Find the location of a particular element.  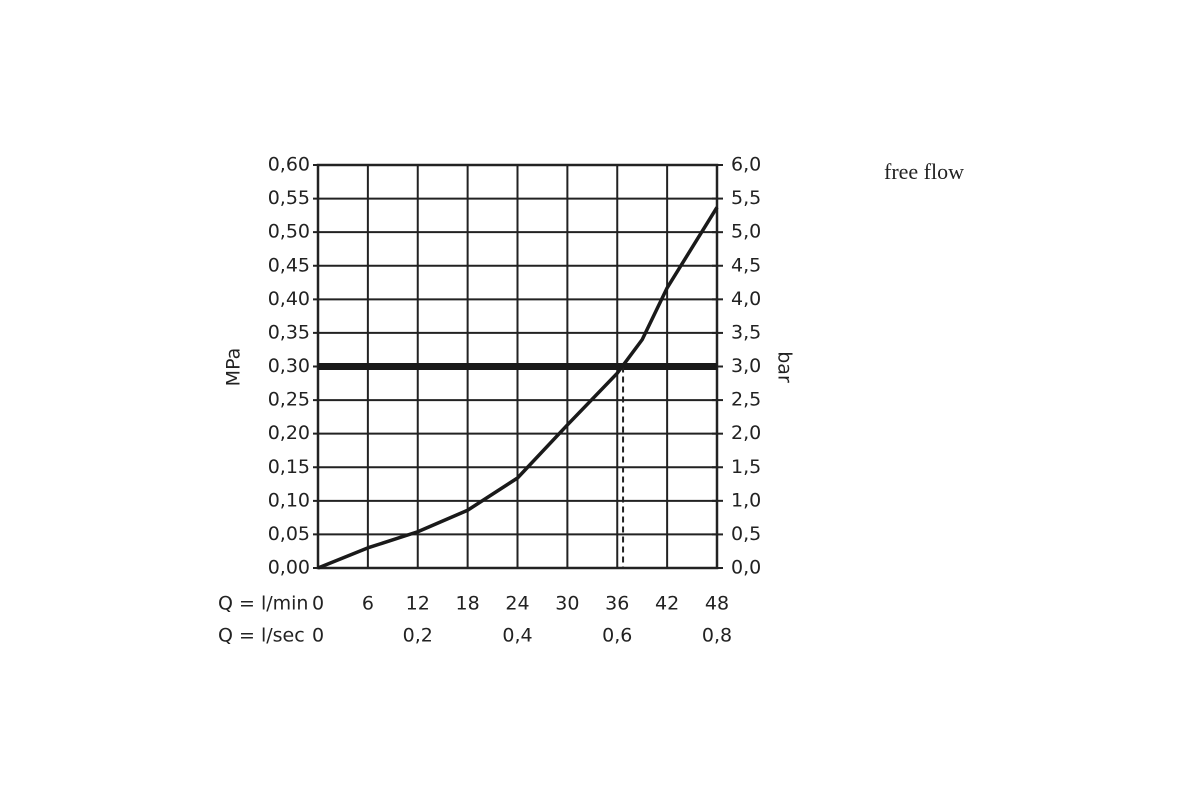

y2-tick-label: 2,0 is located at coordinates (746, 433).